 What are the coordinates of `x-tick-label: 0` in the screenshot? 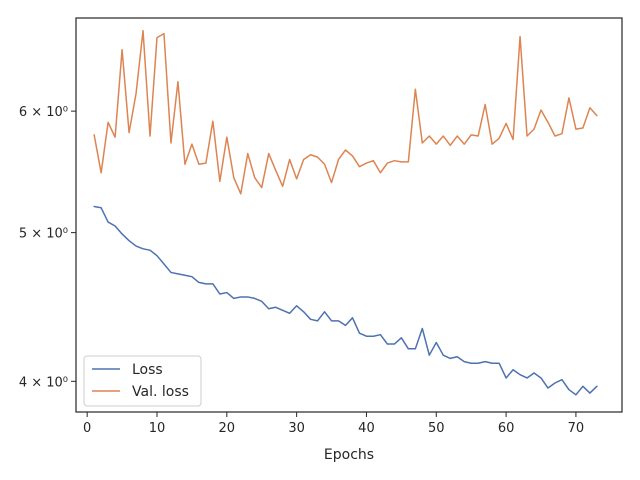 It's located at (87, 428).